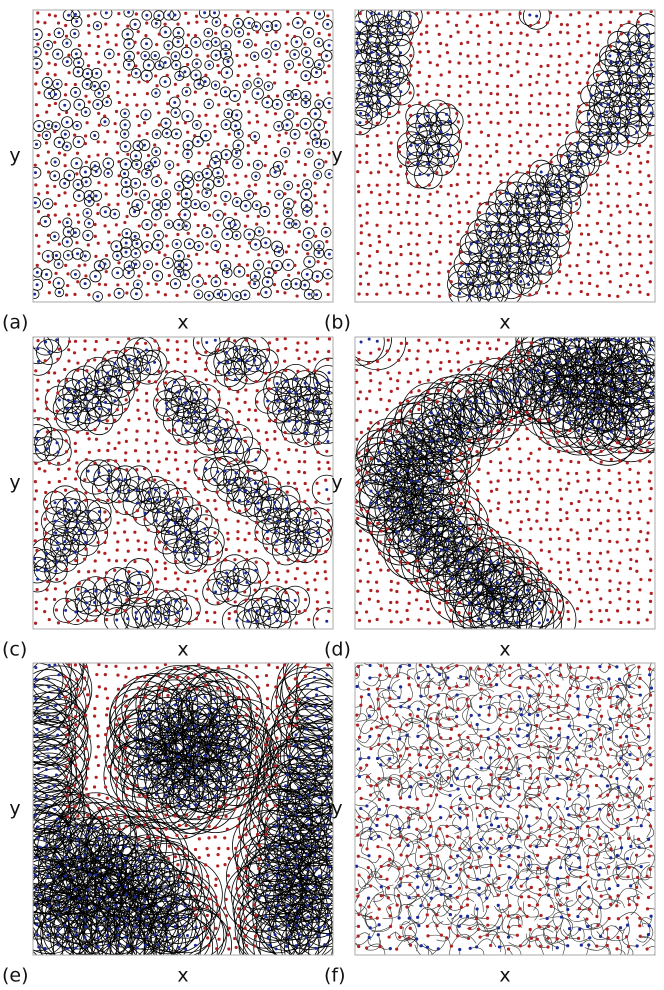 The image size is (664, 990). Describe the element at coordinates (14, 650) in the screenshot. I see `panel-label: (c)` at that location.